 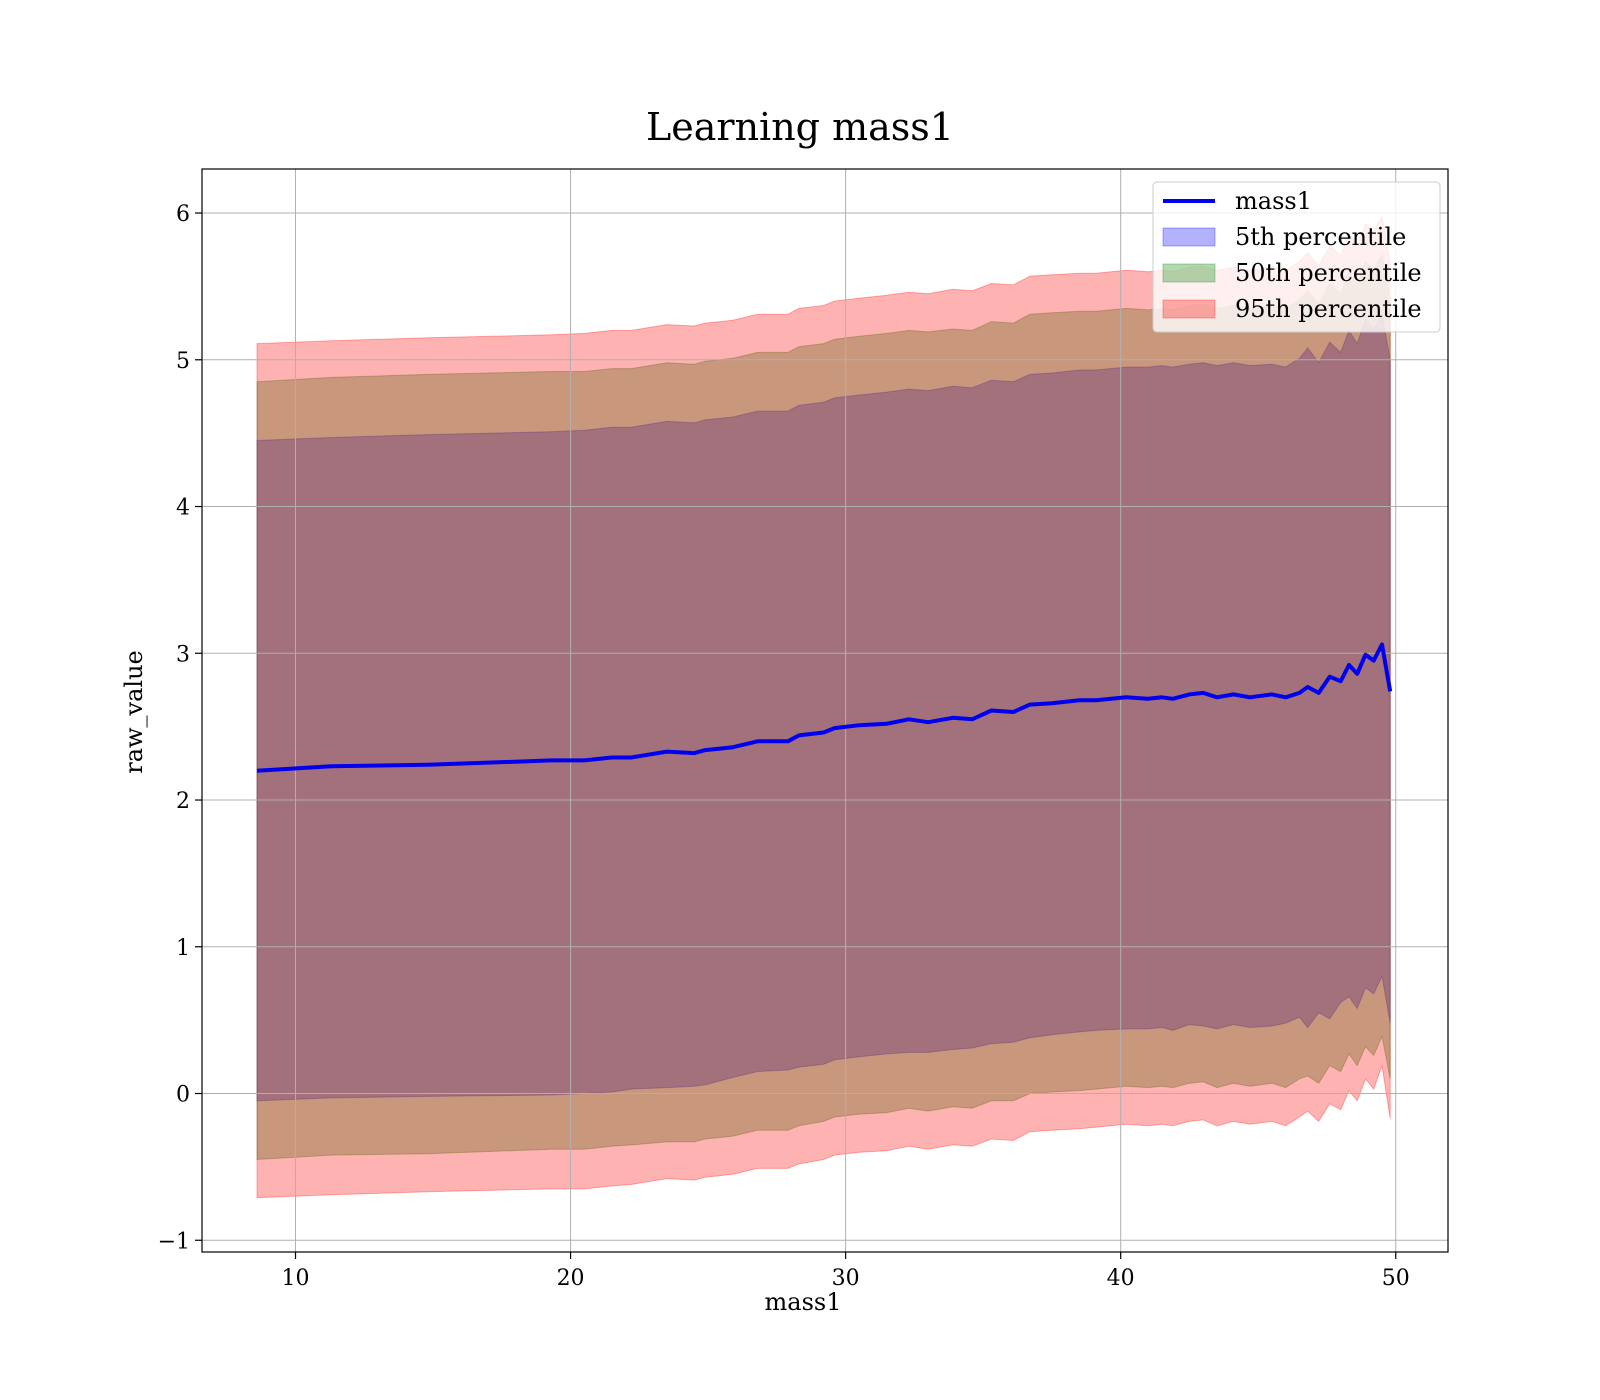 I want to click on x-tick-label: 40, so click(x=1121, y=1278).